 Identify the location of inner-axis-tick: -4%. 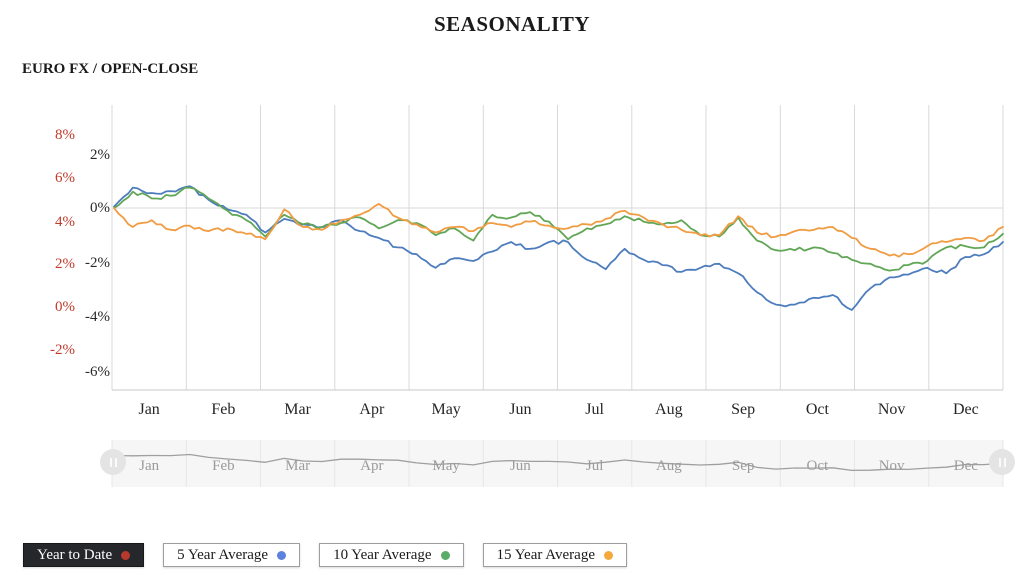
(97, 317).